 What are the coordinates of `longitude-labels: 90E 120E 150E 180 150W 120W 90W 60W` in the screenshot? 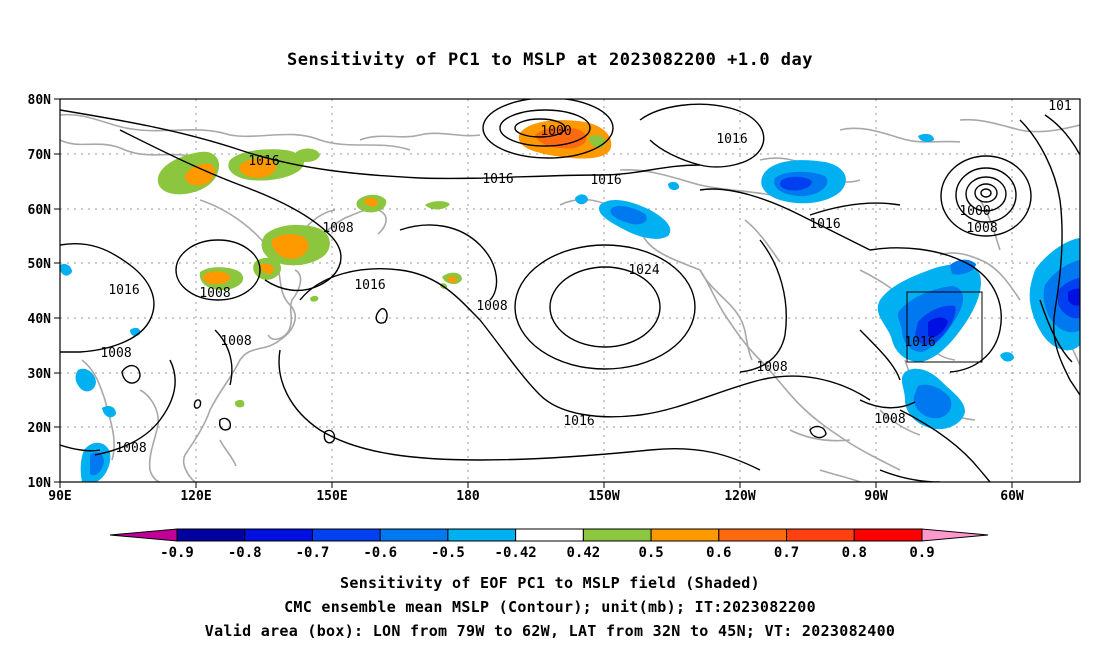 It's located at (536, 496).